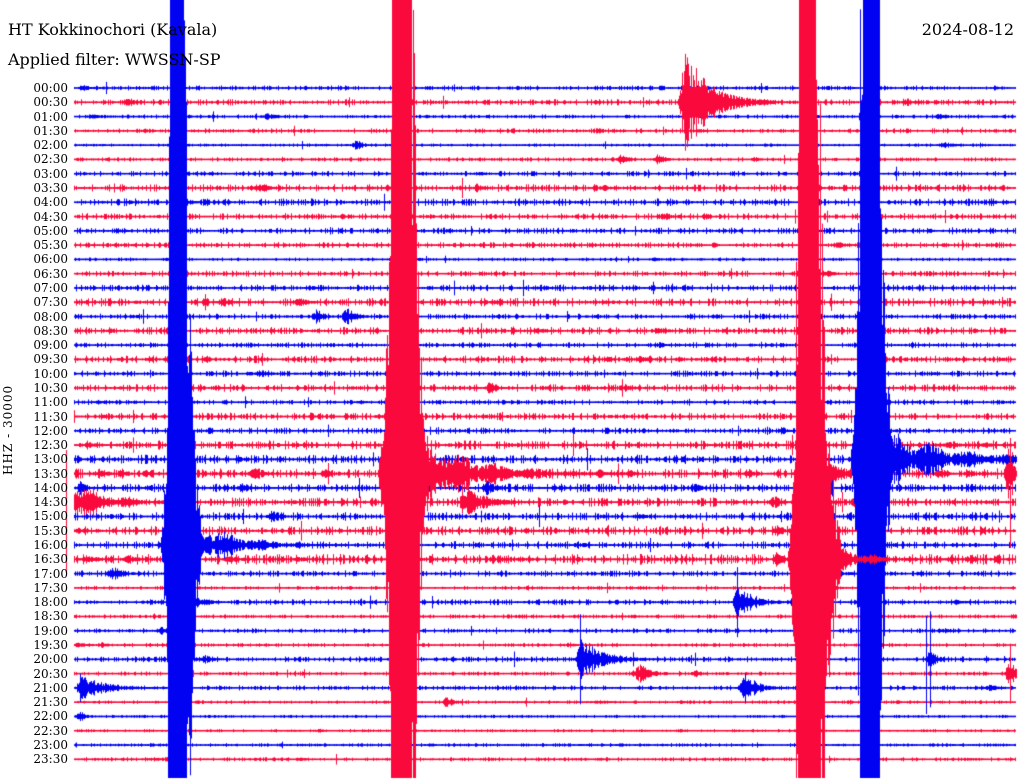 The image size is (1024, 780). I want to click on time-label: 17:30, so click(50, 587).